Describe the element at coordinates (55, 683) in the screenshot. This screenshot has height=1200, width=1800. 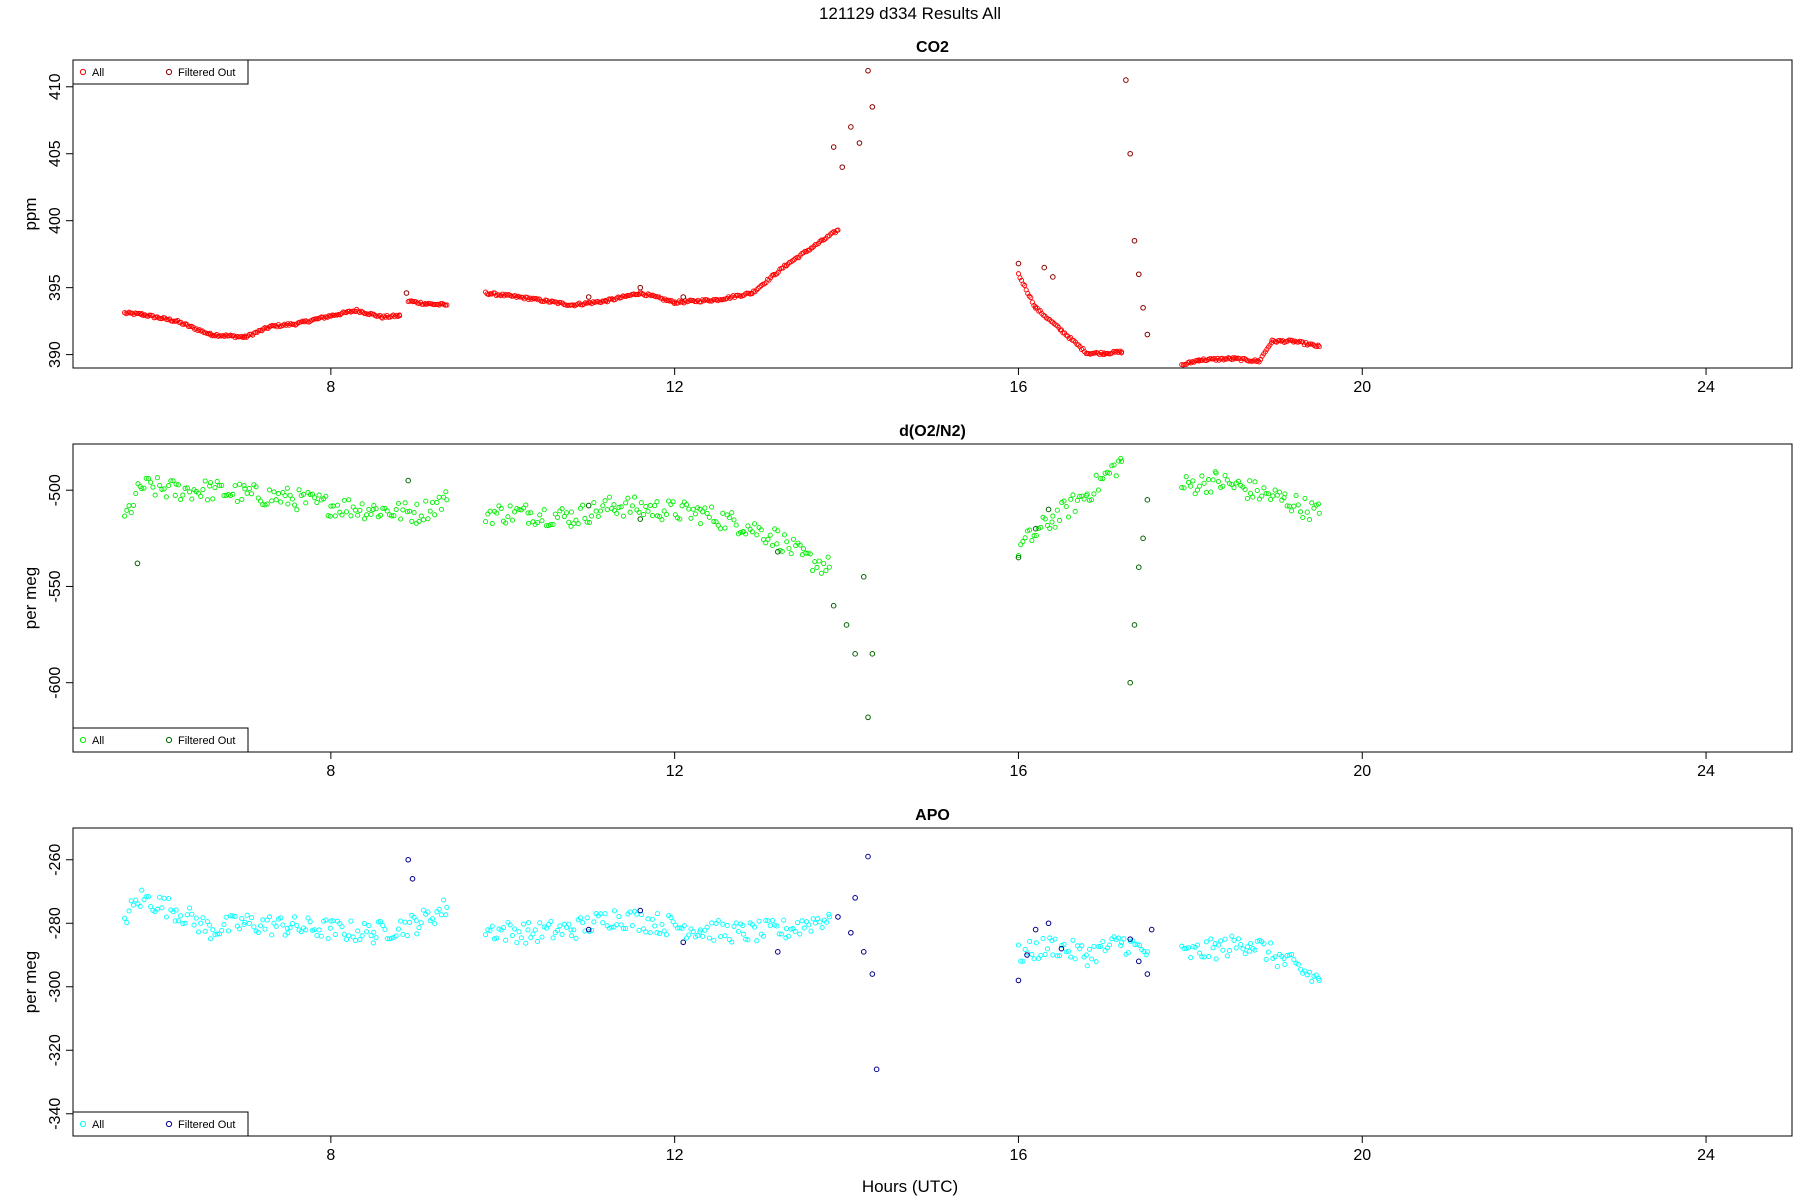
I see `y-tick-label: -600` at that location.